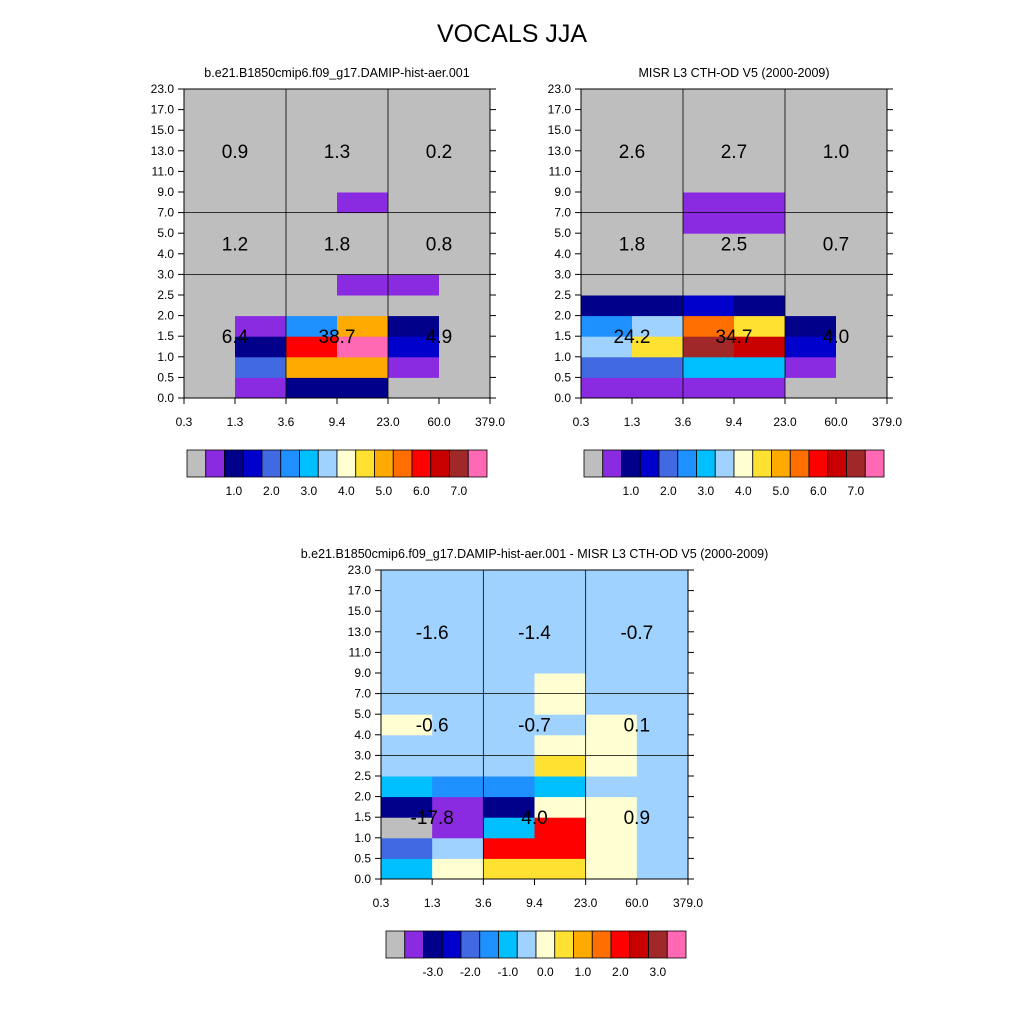 This screenshot has height=1029, width=1024. I want to click on y-tick-label: 2.0, so click(362, 797).